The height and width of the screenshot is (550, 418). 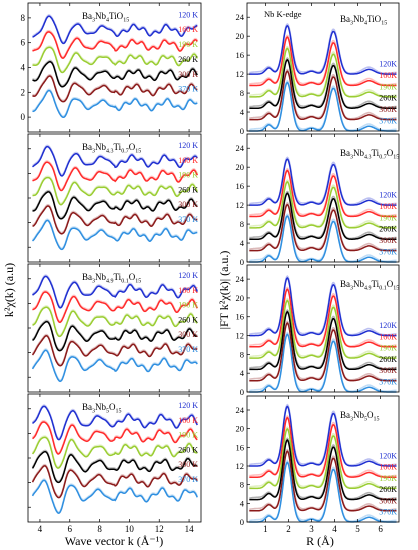 What do you see at coordinates (23, 18) in the screenshot?
I see `k-y-tick-label: 8` at bounding box center [23, 18].